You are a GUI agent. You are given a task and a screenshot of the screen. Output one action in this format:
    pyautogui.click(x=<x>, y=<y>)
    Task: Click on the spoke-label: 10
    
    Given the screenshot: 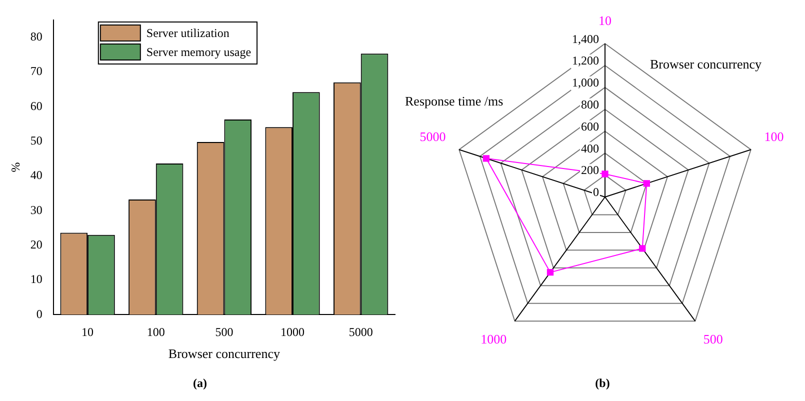 What is the action you would take?
    pyautogui.click(x=605, y=20)
    